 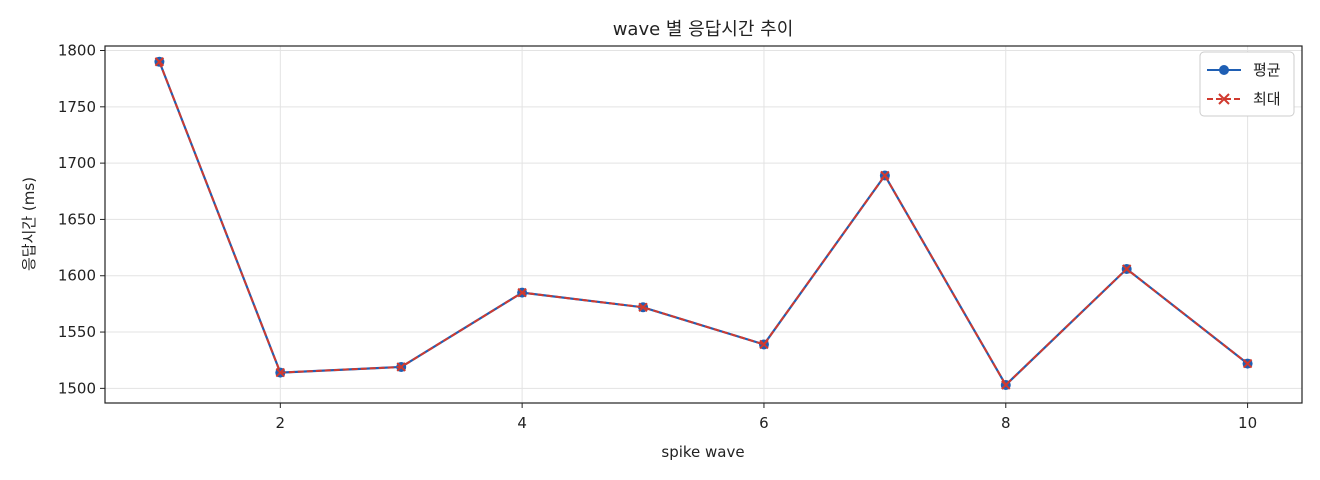 I want to click on y-tick-label: 1800, so click(x=77, y=51).